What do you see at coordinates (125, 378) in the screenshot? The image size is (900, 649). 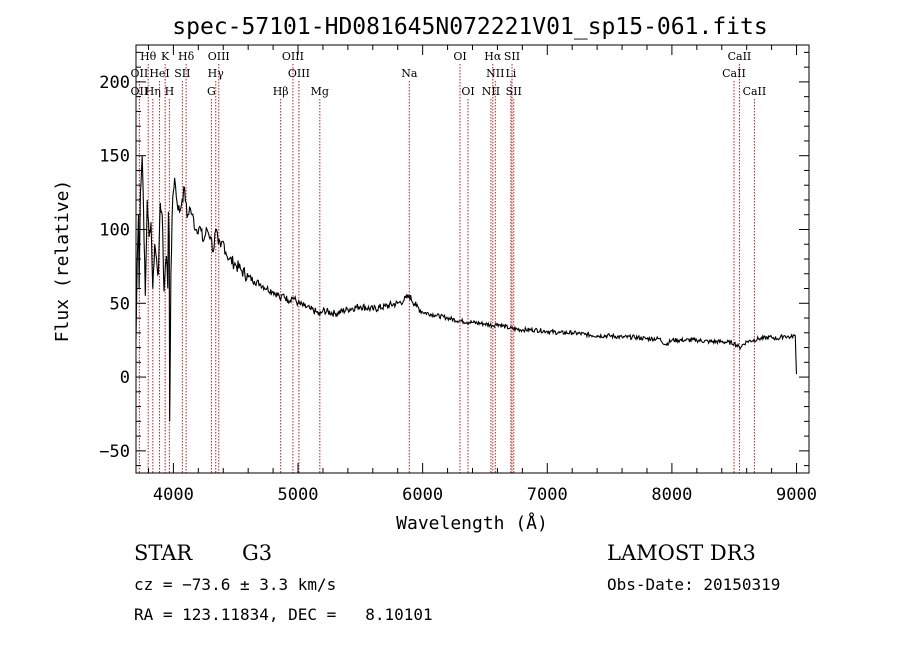 I see `y-tick-label: 0` at bounding box center [125, 378].